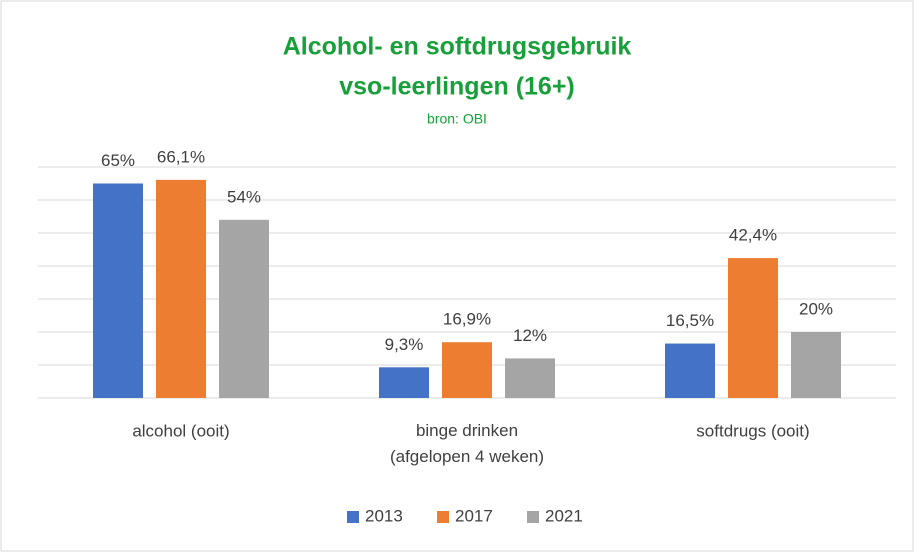 This screenshot has width=914, height=557. What do you see at coordinates (118, 160) in the screenshot?
I see `data-label: 65%` at bounding box center [118, 160].